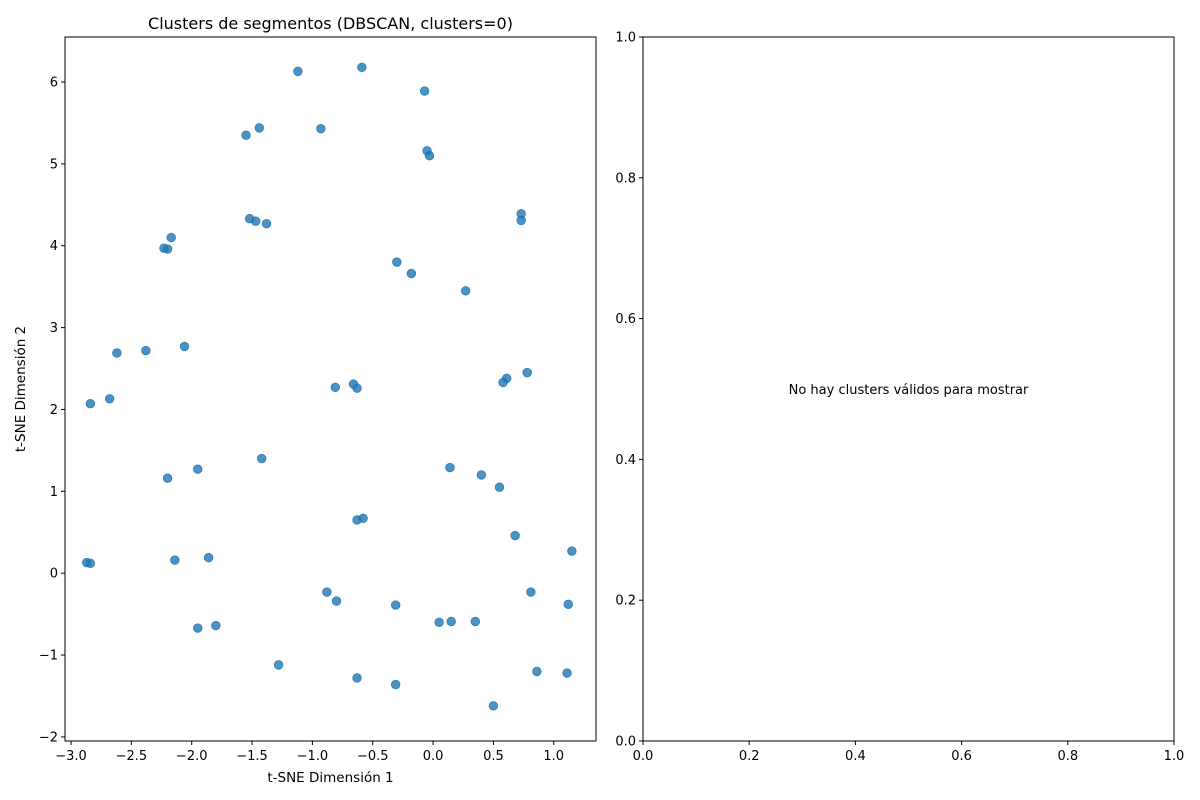 Image resolution: width=1200 pixels, height=800 pixels. What do you see at coordinates (48, 656) in the screenshot?
I see `y-tick-label: −1` at bounding box center [48, 656].